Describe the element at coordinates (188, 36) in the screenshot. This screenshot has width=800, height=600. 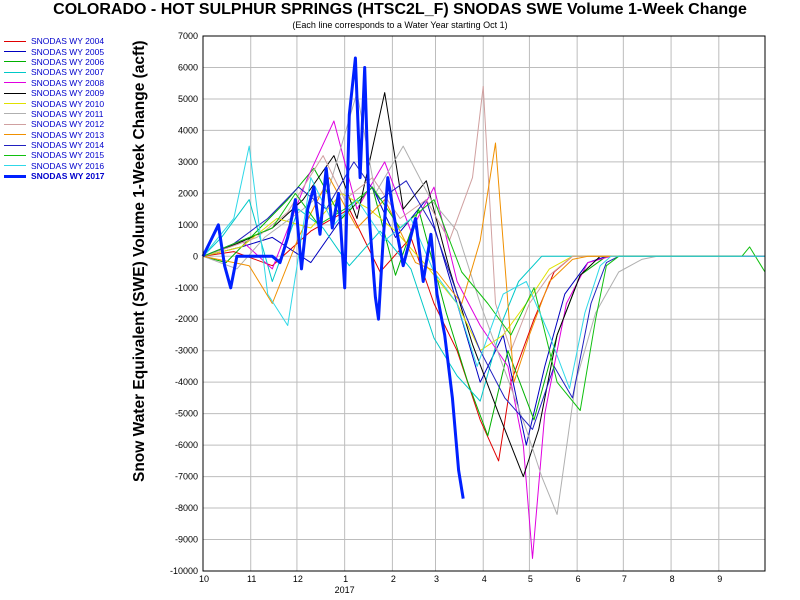
I see `y-tick-label: 7000` at that location.